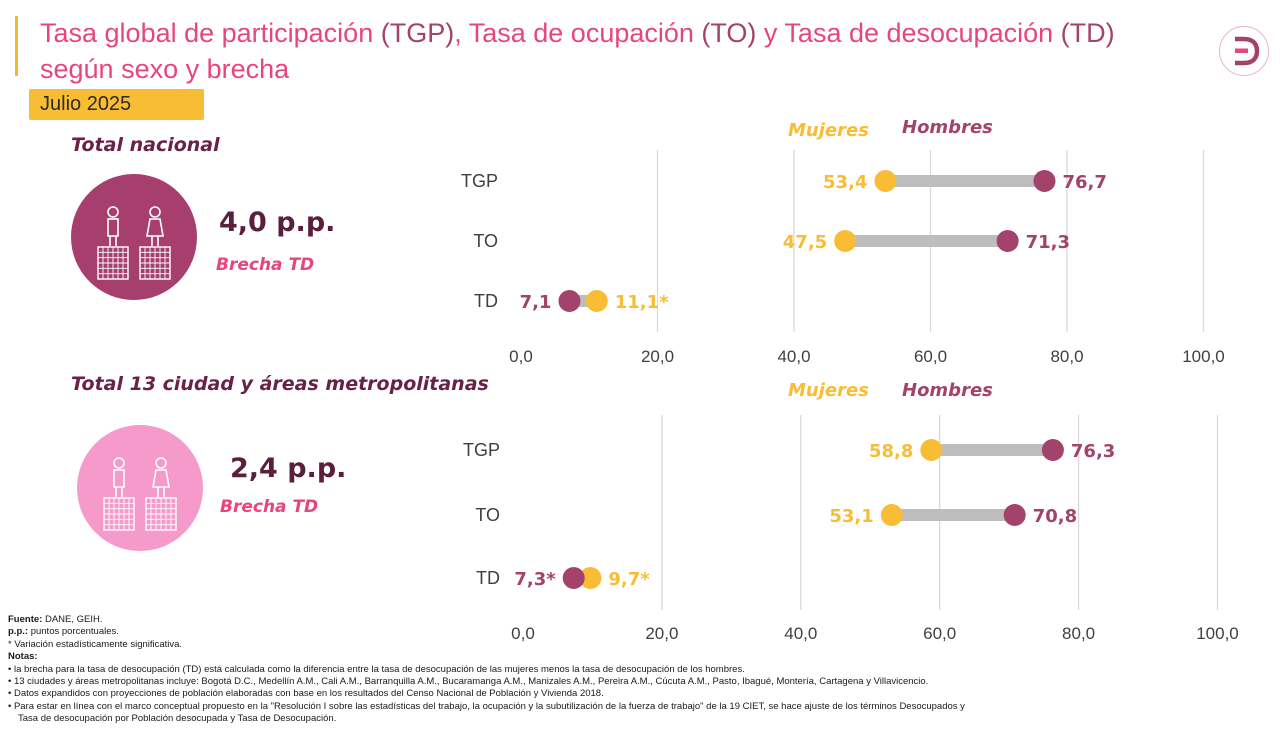 This screenshot has width=1280, height=739. What do you see at coordinates (845, 182) in the screenshot?
I see `mujeres-value-label: 53,4` at bounding box center [845, 182].